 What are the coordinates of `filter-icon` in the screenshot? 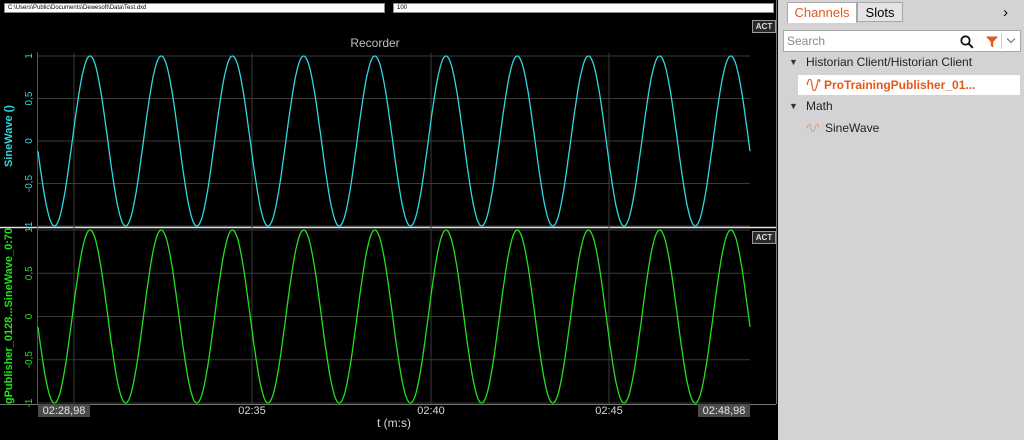 It's located at (992, 42).